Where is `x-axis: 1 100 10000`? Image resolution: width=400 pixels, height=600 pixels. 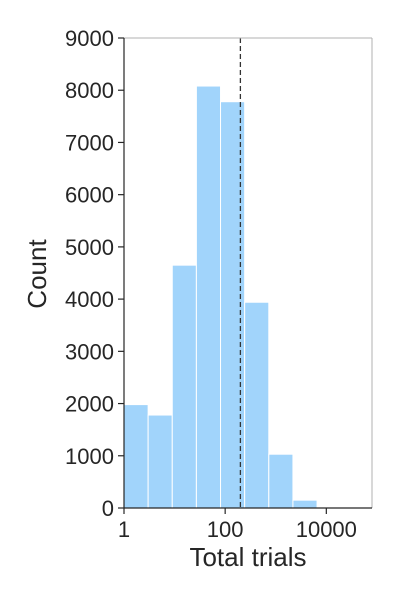
x-axis: 1 100 10000 is located at coordinates (237, 525).